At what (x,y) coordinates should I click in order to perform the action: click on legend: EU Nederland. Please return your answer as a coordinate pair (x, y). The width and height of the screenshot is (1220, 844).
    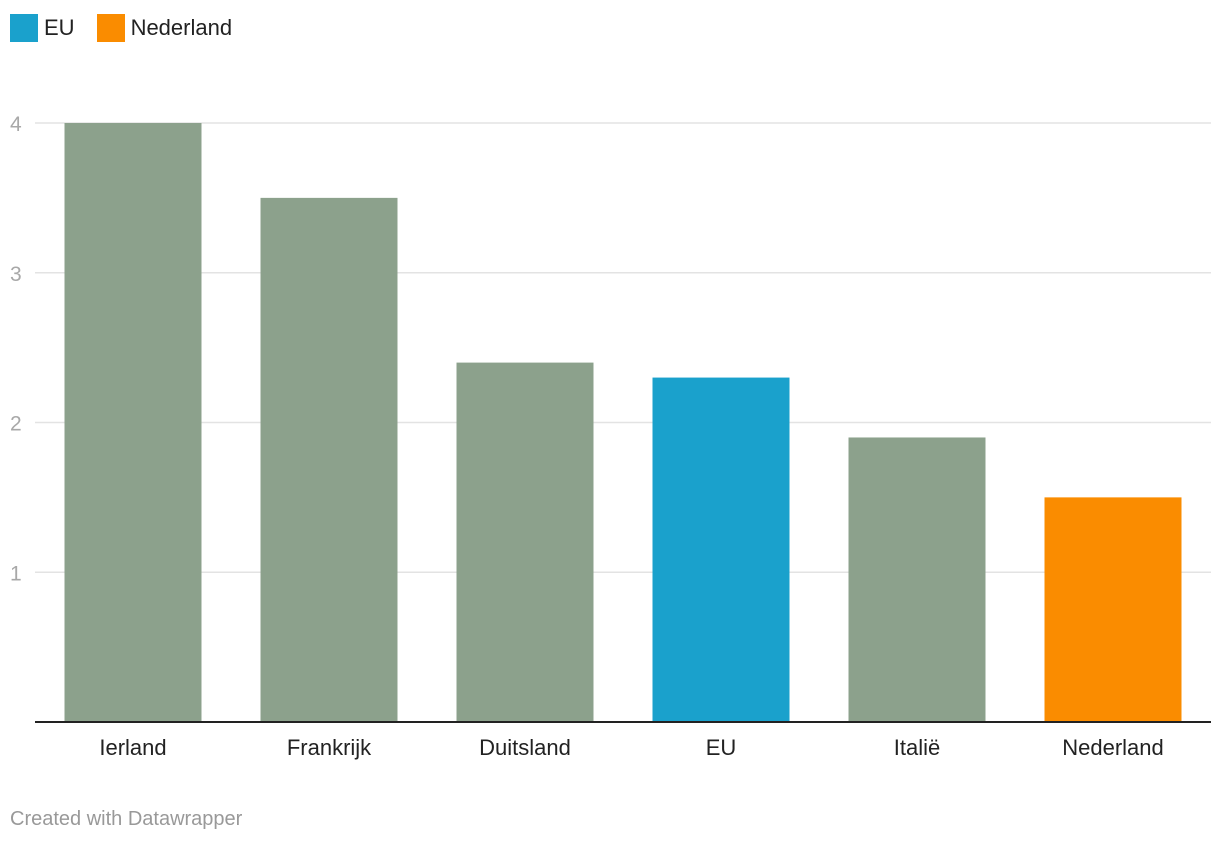
    Looking at the image, I should click on (132, 28).